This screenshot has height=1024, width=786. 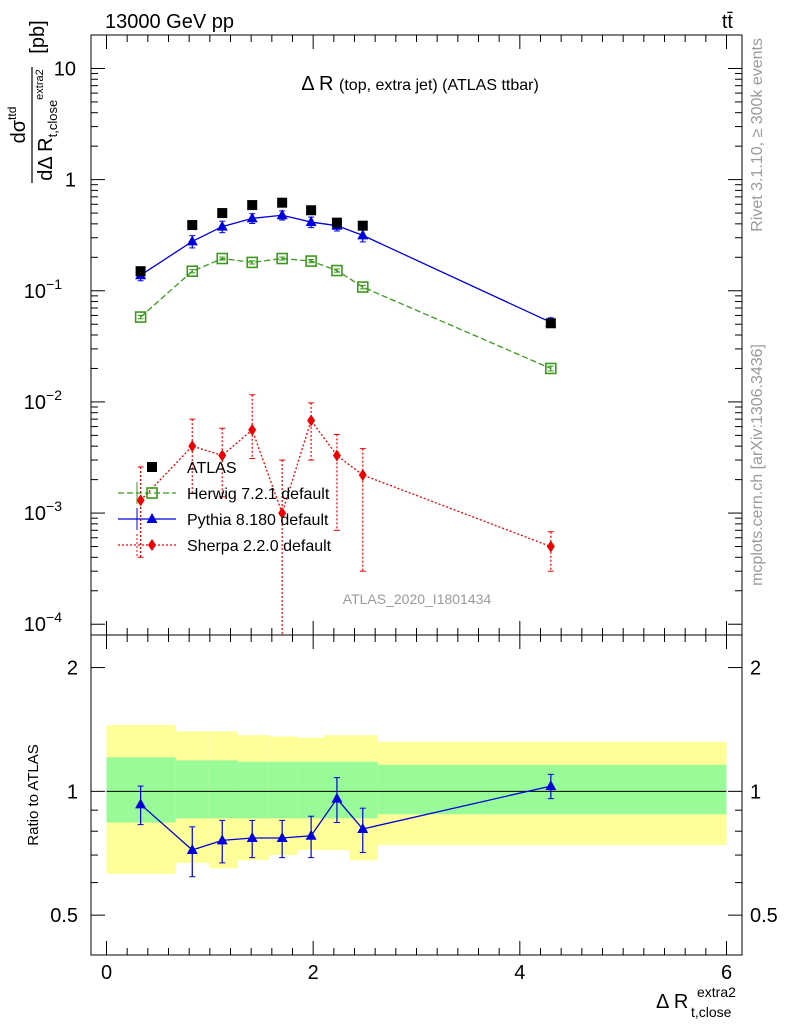 What do you see at coordinates (711, 1012) in the screenshot?
I see `x-axis-label-subscript: t,close` at bounding box center [711, 1012].